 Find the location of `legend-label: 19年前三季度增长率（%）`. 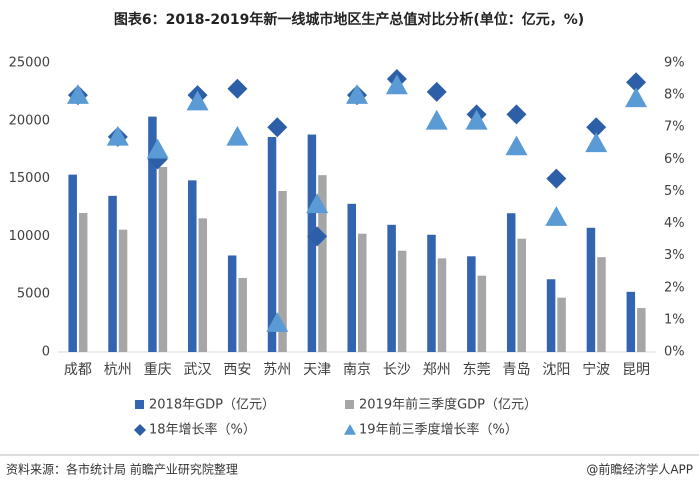

legend-label: 19年前三季度增长率（%） is located at coordinates (438, 430).